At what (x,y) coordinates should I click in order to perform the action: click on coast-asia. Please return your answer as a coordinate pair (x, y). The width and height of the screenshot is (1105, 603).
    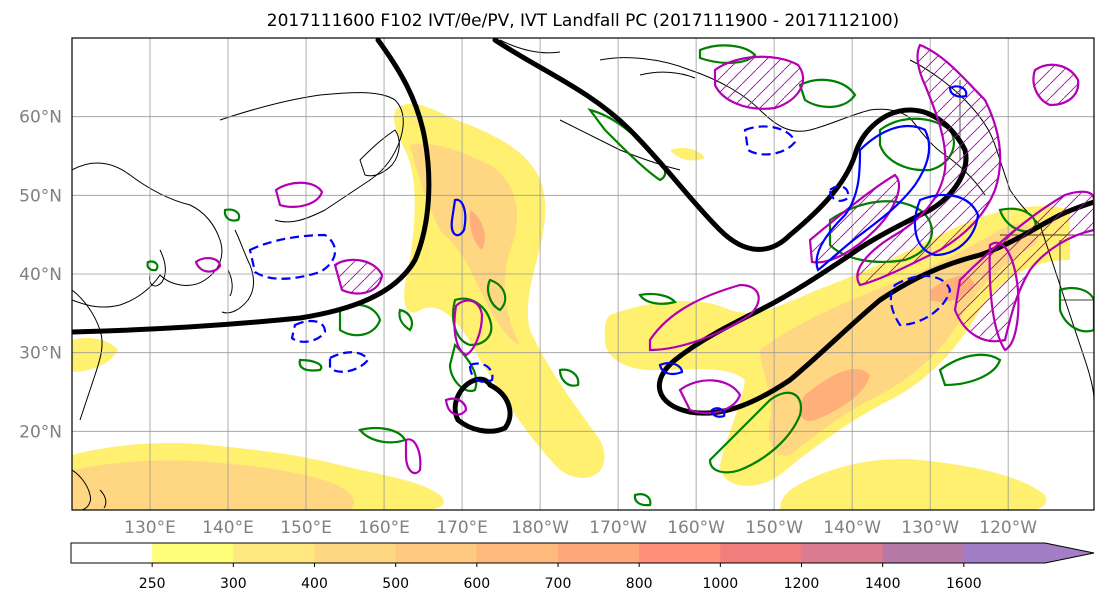
    Looking at the image, I should click on (147, 235).